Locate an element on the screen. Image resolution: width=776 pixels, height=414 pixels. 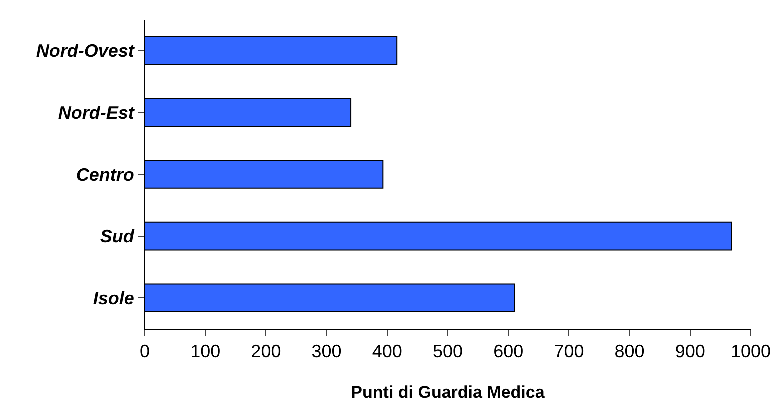
x-tick-label: 1000 is located at coordinates (751, 352).